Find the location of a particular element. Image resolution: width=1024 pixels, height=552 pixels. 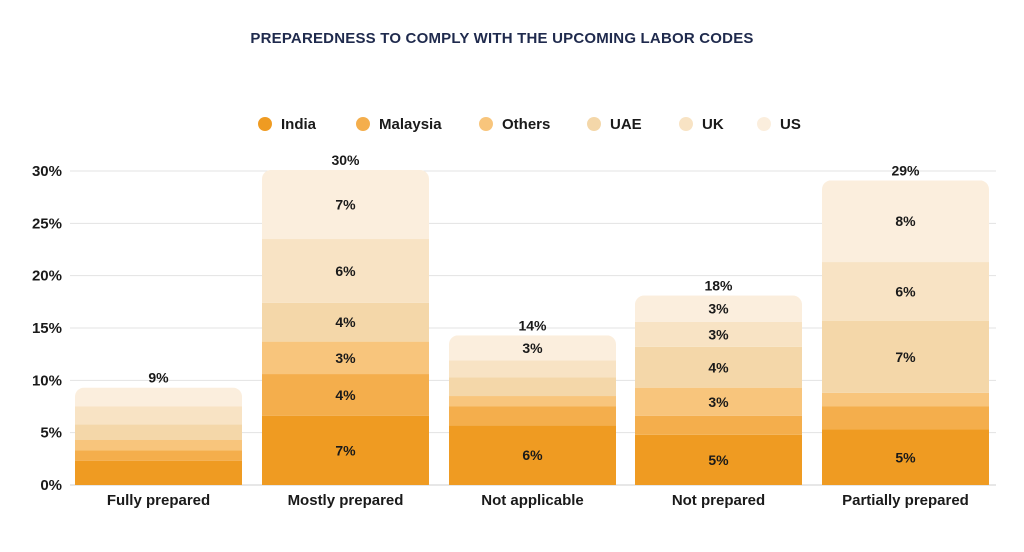

bar-mostly-prepared: 7% 4% 3% 4% 6% 7% 30% is located at coordinates (345, 318).